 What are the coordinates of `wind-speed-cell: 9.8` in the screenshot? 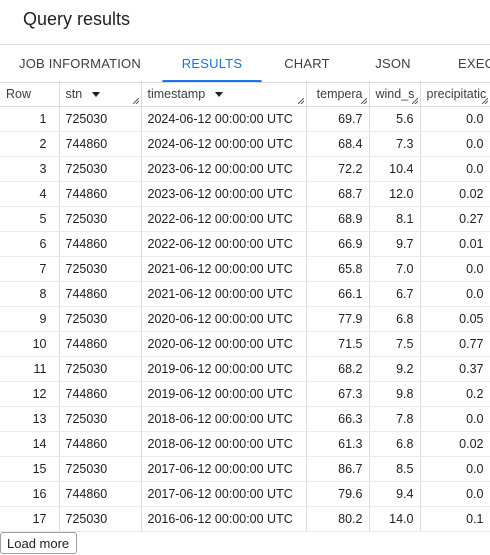 It's located at (395, 394).